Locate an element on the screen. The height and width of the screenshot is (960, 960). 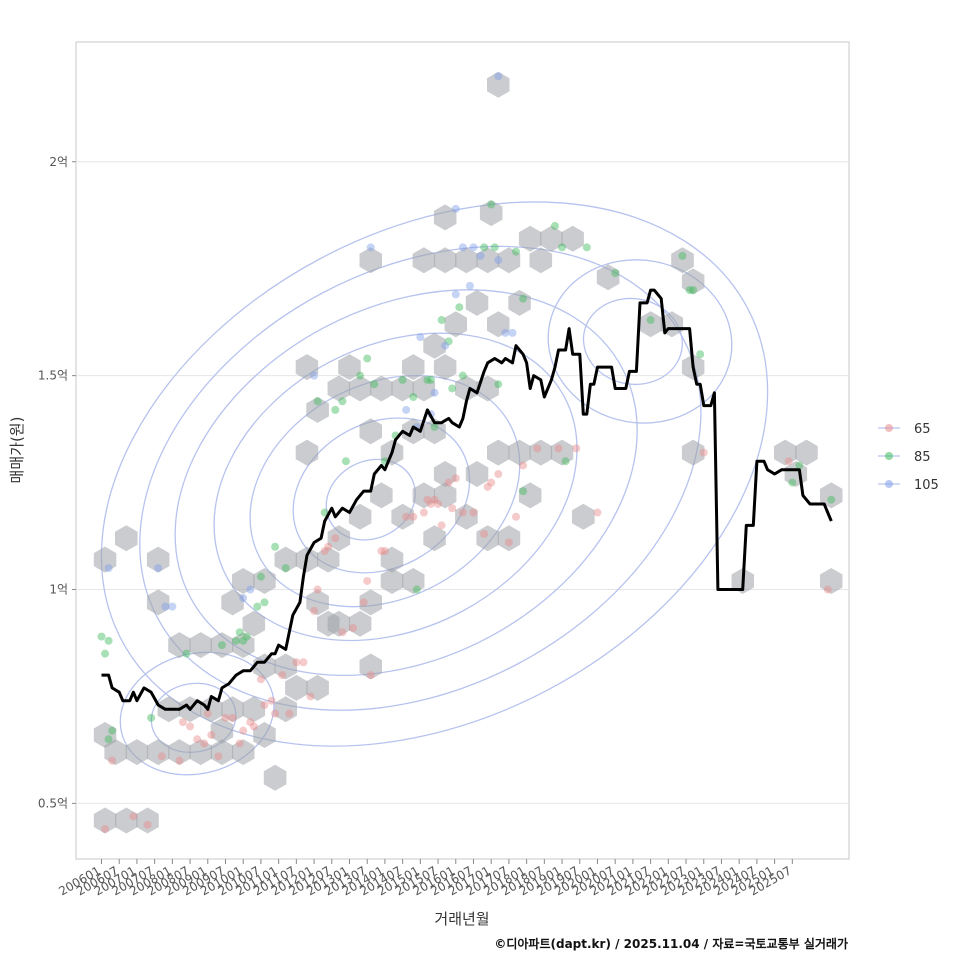
legend-label-85: 85 is located at coordinates (922, 457).